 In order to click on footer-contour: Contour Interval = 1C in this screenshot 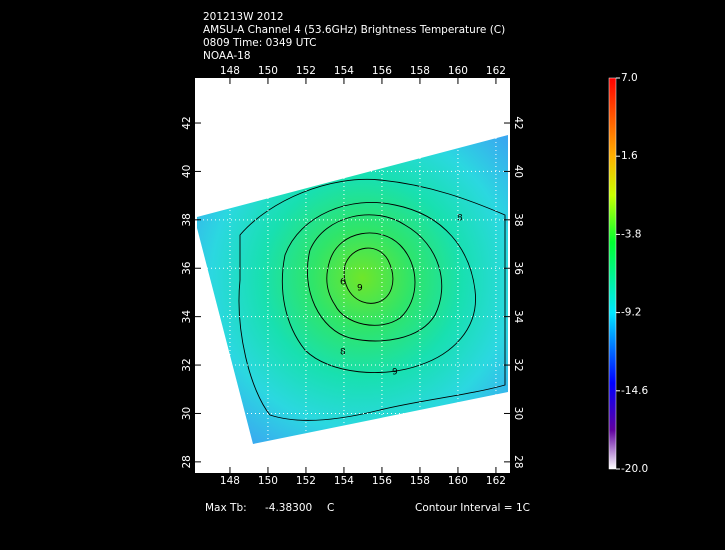, I will do `click(472, 508)`.